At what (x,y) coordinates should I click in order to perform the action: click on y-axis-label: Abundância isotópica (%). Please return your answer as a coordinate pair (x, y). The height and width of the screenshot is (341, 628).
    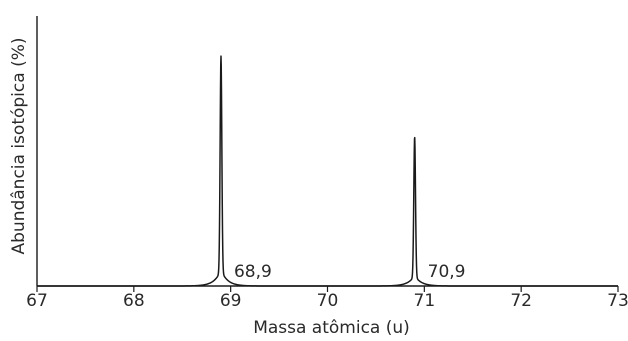
    Looking at the image, I should click on (19, 146).